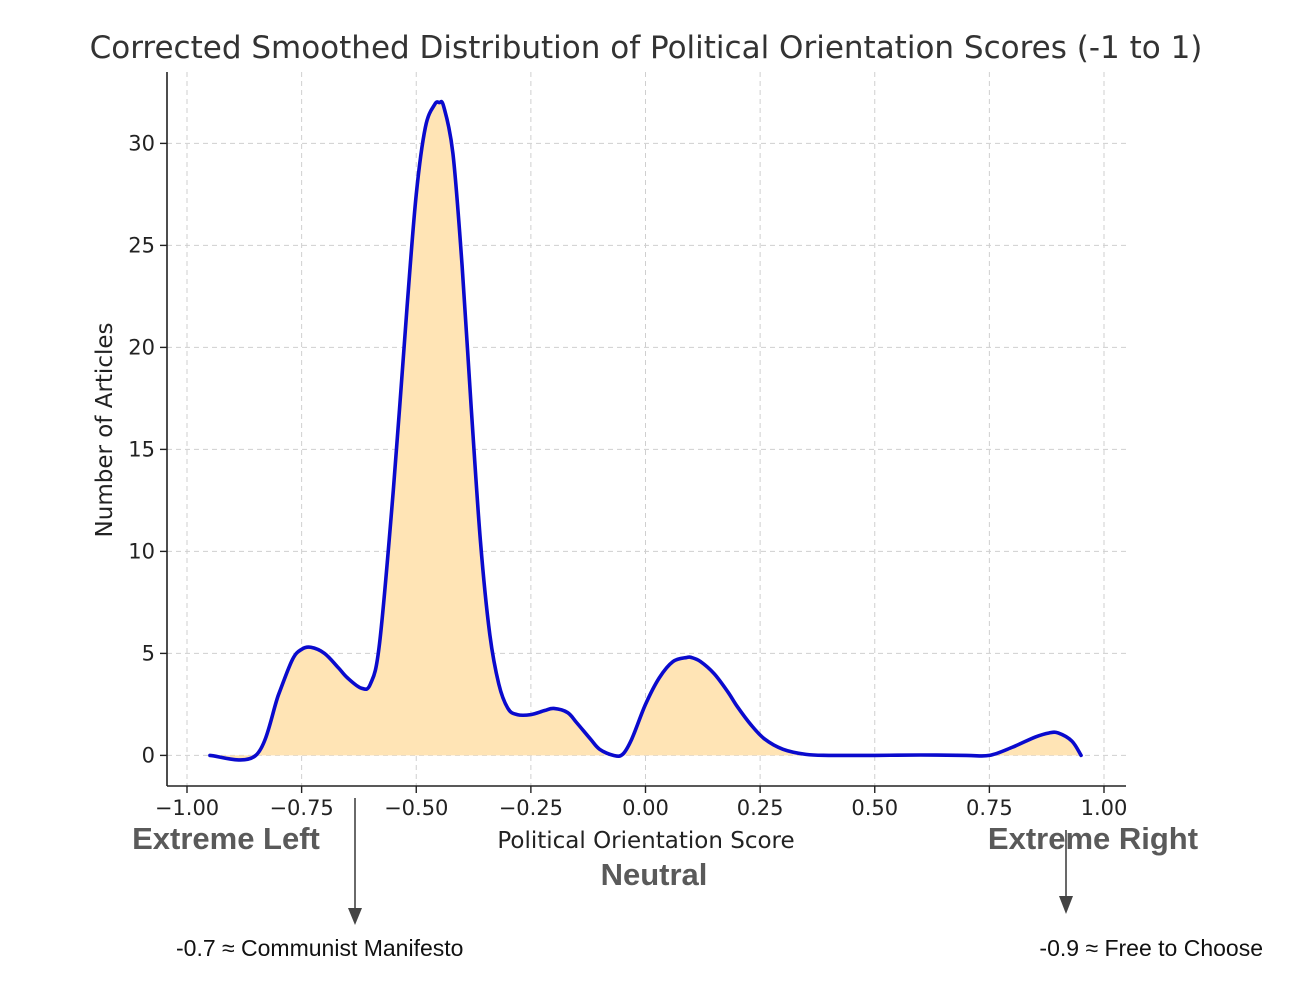  I want to click on x-tick-label: −0.75, so click(301, 808).